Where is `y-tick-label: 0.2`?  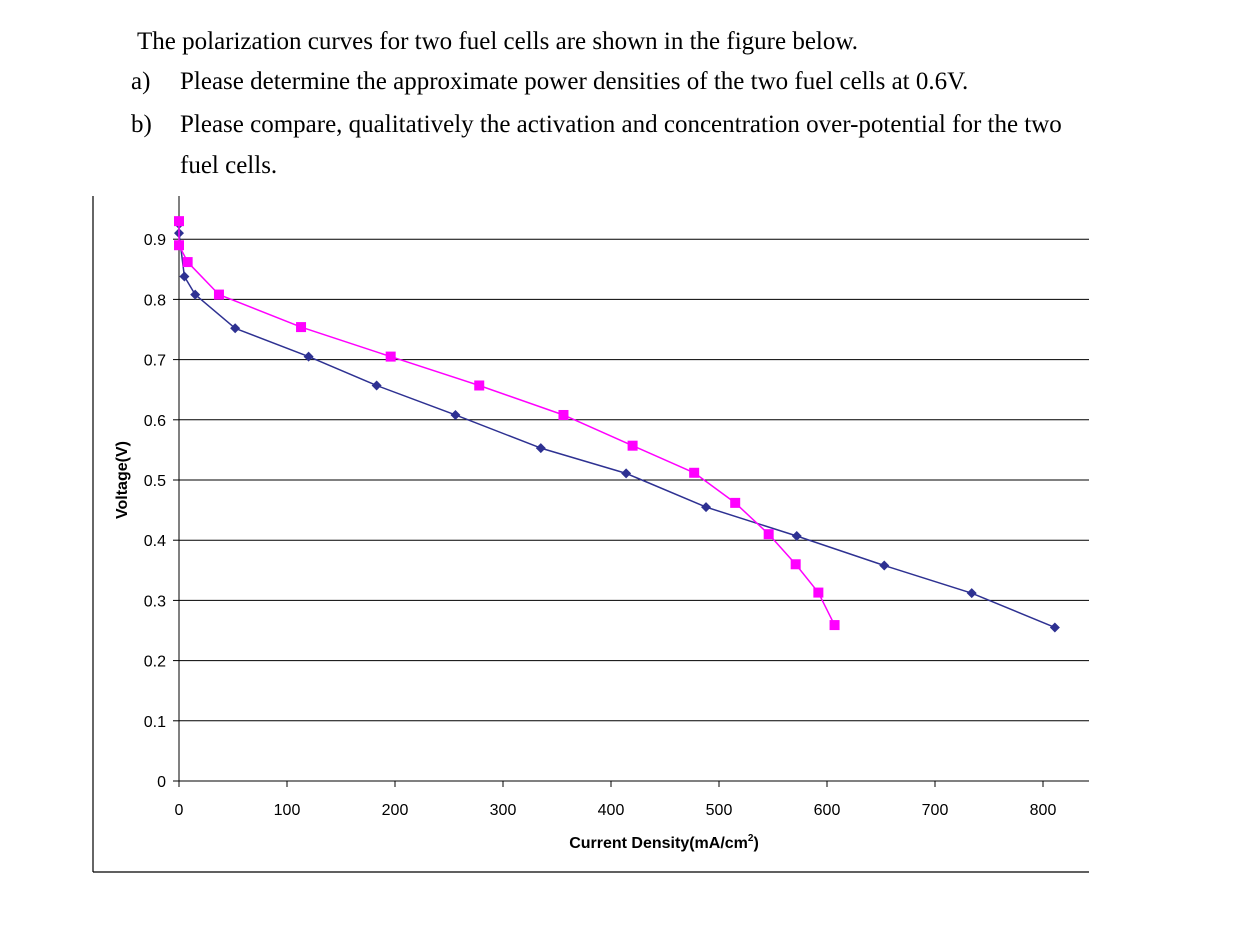 y-tick-label: 0.2 is located at coordinates (155, 662).